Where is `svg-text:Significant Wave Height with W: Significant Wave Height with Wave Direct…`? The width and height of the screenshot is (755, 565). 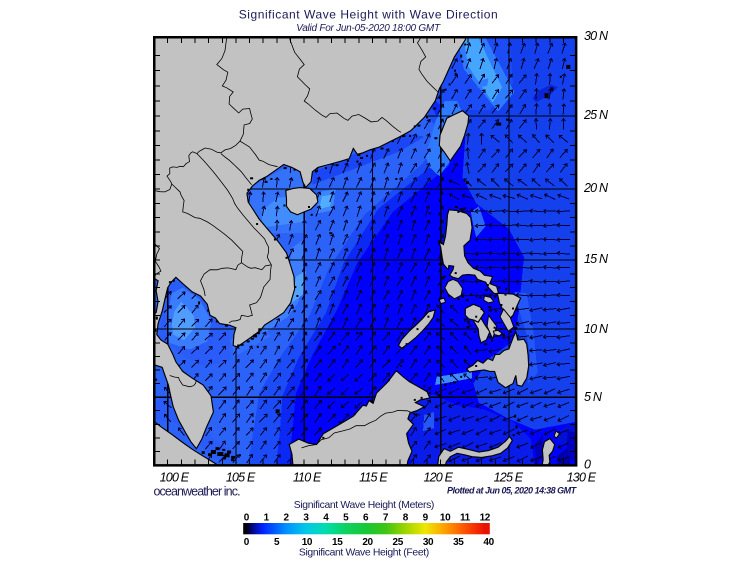
svg-text:Significant Wave Height with W: Significant Wave Height with Wave Direct… is located at coordinates (369, 15).